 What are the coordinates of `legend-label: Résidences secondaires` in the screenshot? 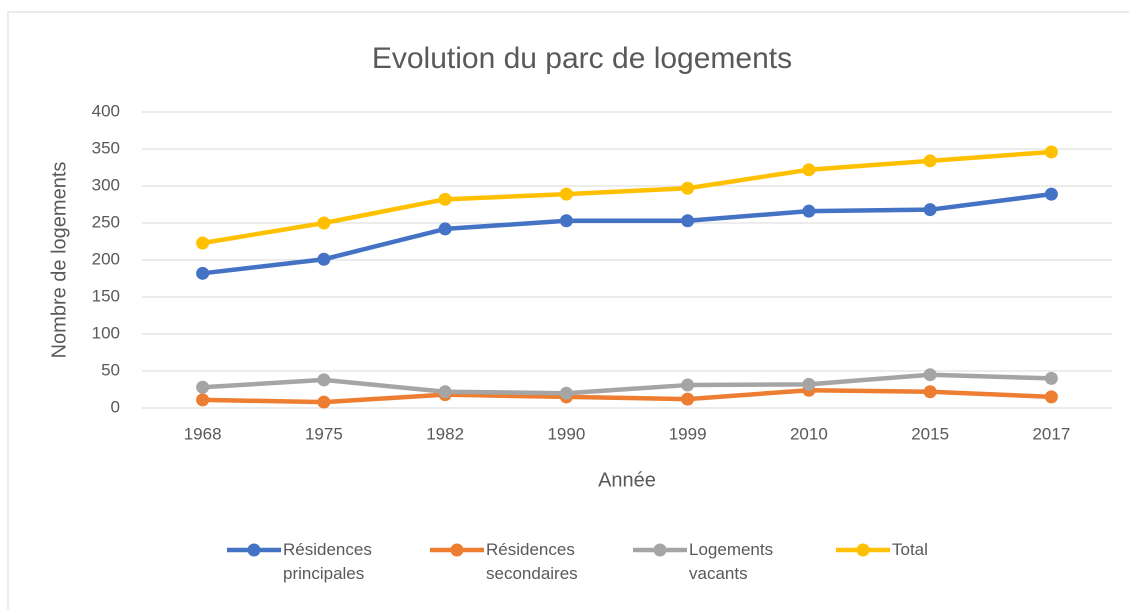 It's located at (532, 561).